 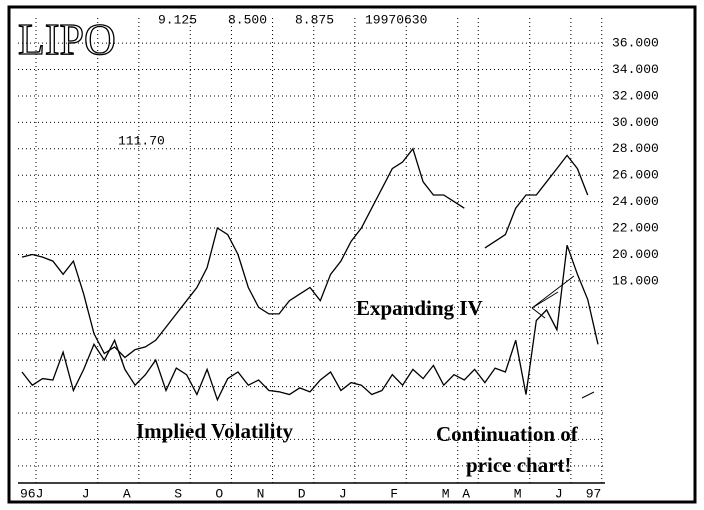 I want to click on header-value: 8.875, so click(x=314, y=19).